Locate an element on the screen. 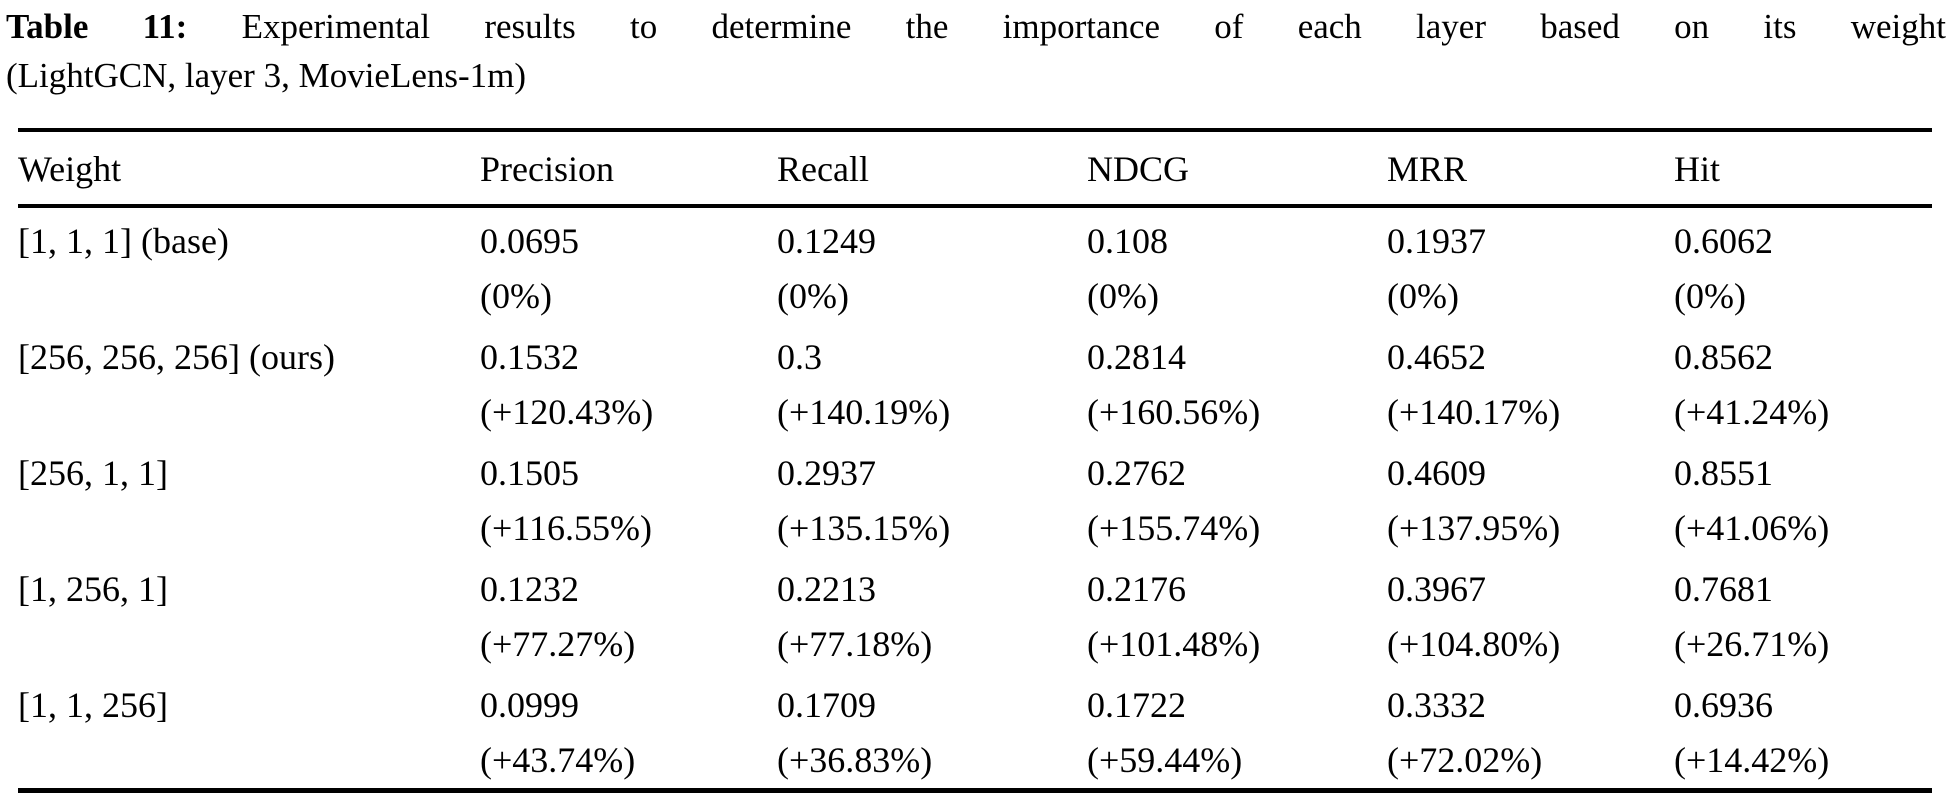 The image size is (1954, 796). ndcg-delta: (0%) is located at coordinates (1123, 296).